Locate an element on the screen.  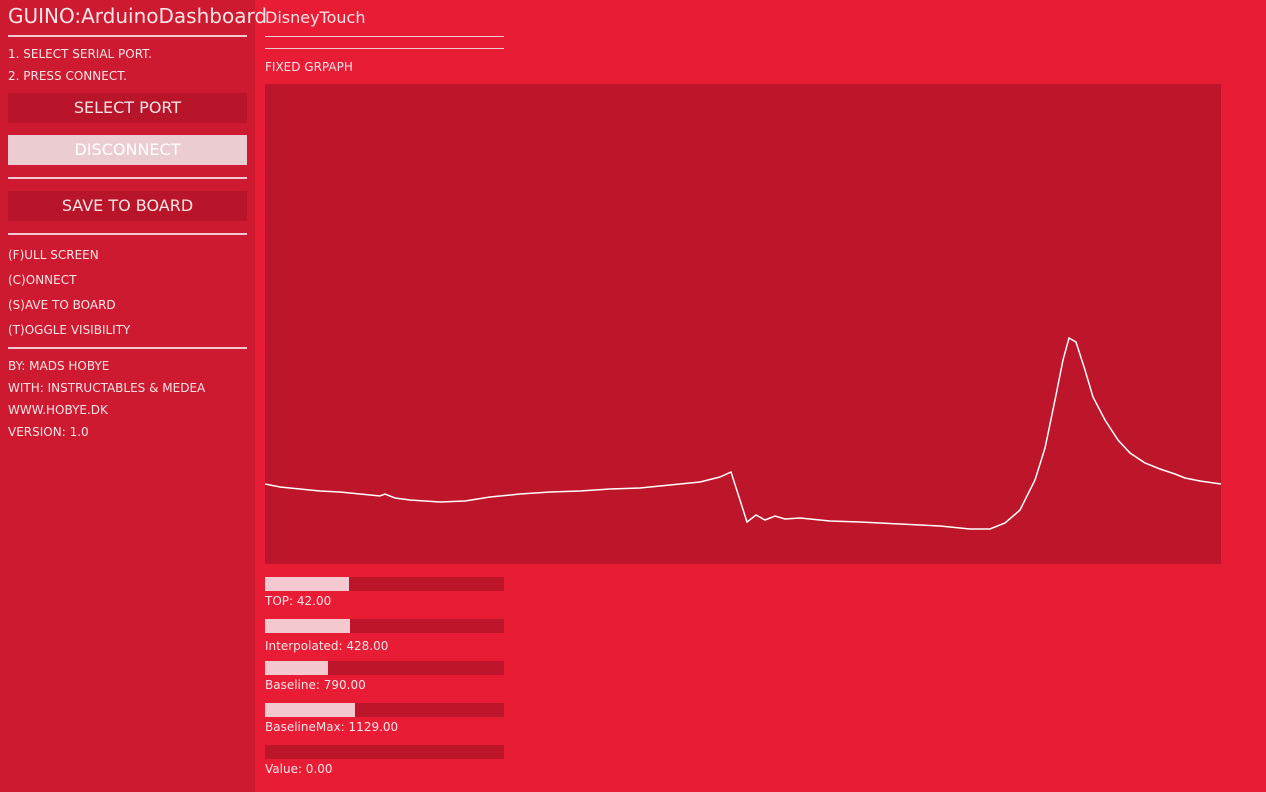
graph-label: FIXED GRPAPH is located at coordinates (309, 67).